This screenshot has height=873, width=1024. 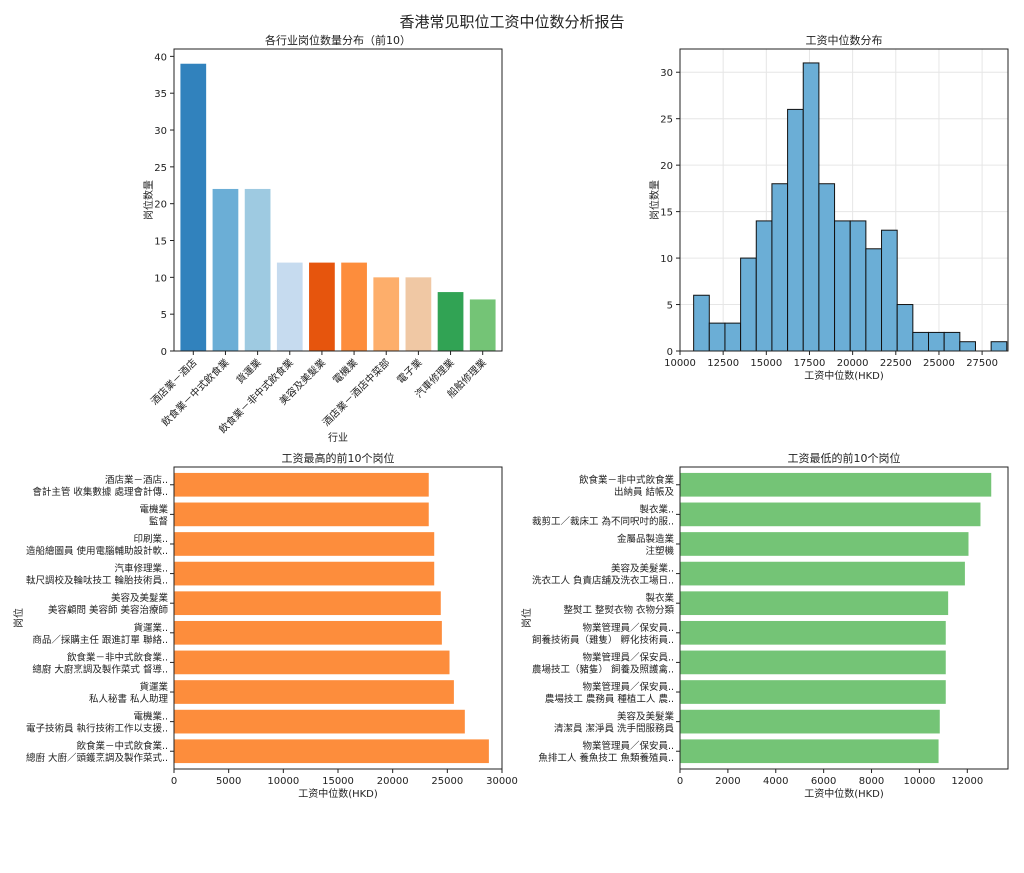 What do you see at coordinates (656, 509) in the screenshot?
I see `y-tick-label-line: 製衣業..` at bounding box center [656, 509].